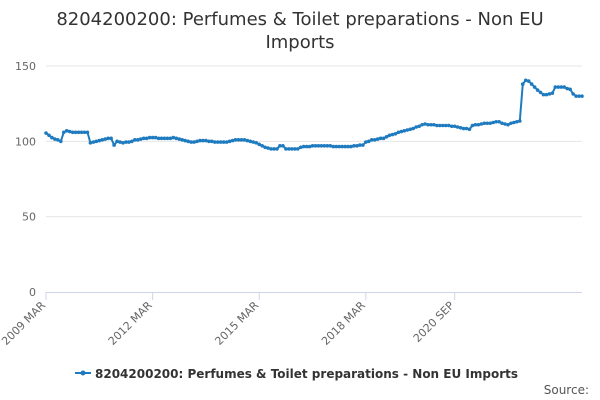  What do you see at coordinates (566, 390) in the screenshot?
I see `credit-label: Source:` at bounding box center [566, 390].